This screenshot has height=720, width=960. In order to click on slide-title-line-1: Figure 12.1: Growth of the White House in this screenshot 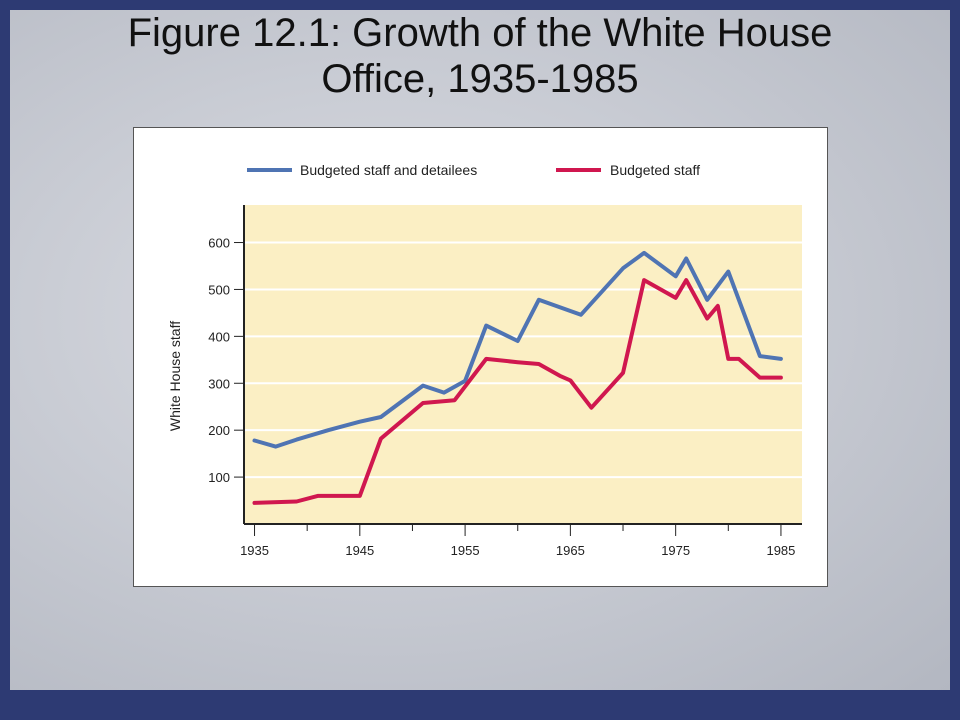, I will do `click(480, 33)`.